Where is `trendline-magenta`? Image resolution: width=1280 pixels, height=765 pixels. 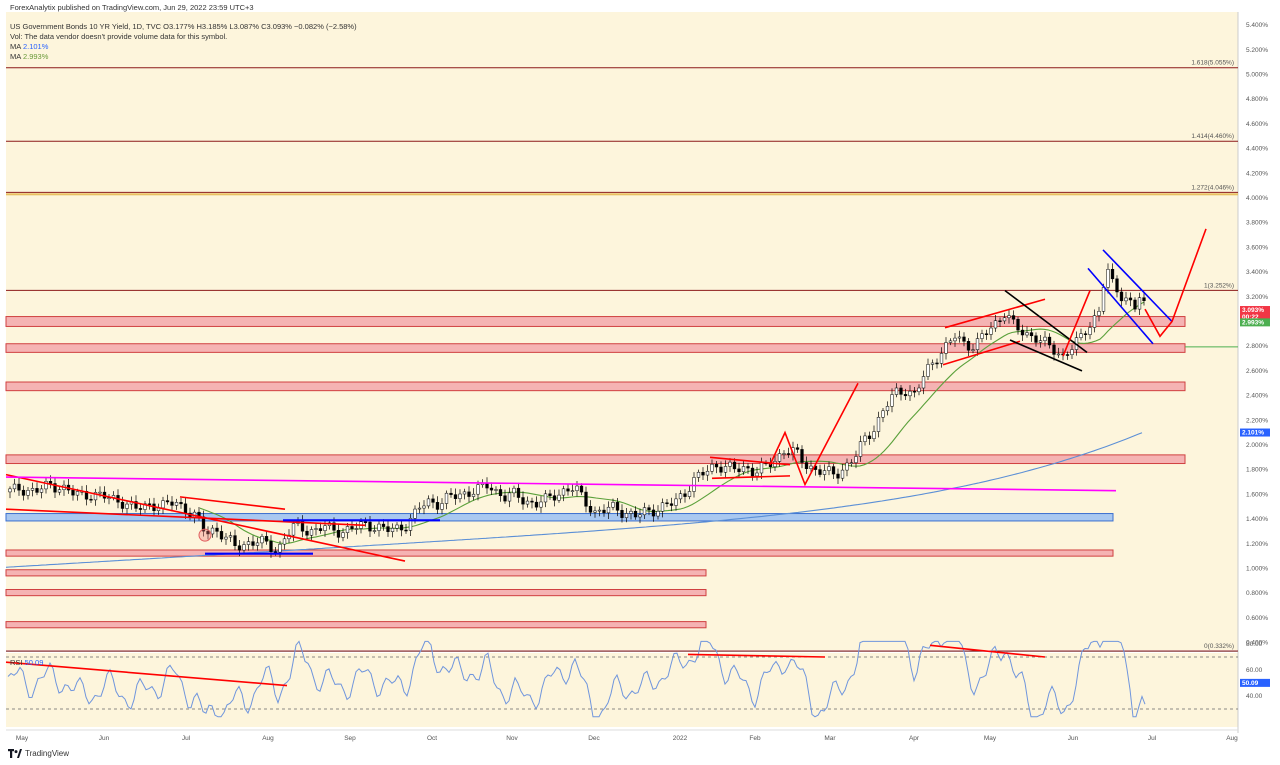 trendline-magenta is located at coordinates (561, 484).